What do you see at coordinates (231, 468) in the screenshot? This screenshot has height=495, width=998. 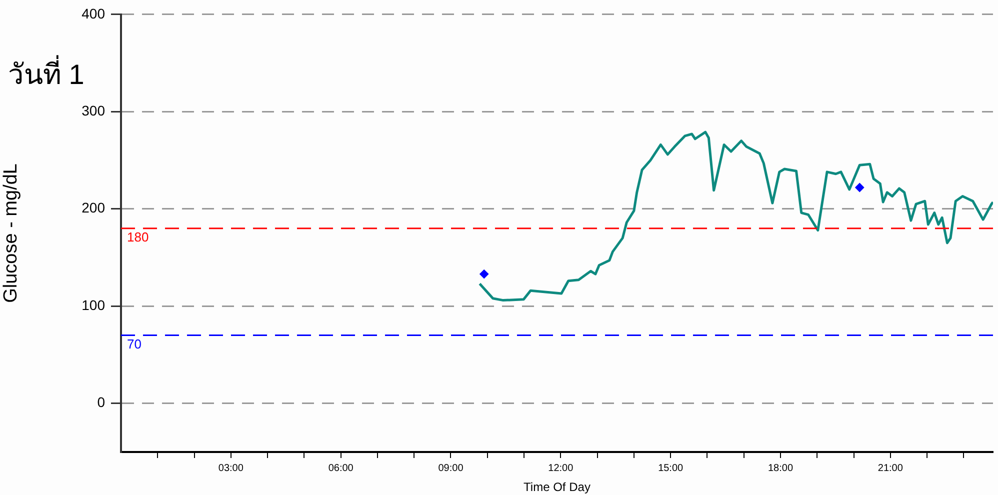 I see `x-tick-label: 03:00` at bounding box center [231, 468].